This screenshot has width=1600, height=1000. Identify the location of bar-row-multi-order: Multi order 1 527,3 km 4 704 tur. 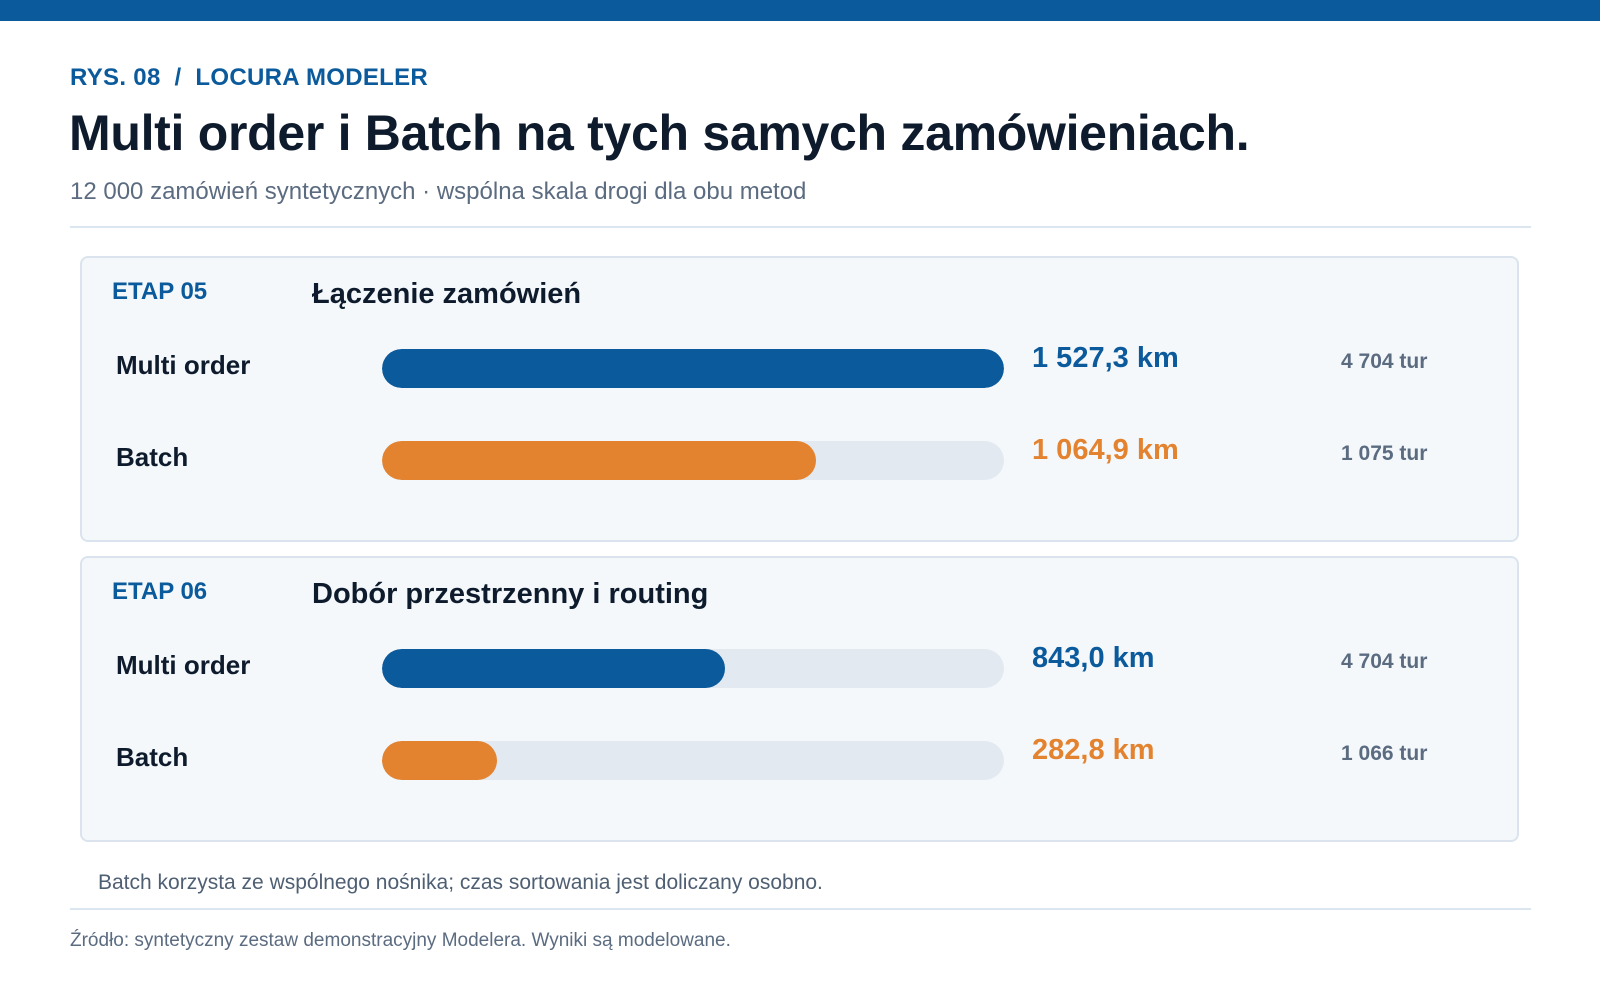
(799, 371).